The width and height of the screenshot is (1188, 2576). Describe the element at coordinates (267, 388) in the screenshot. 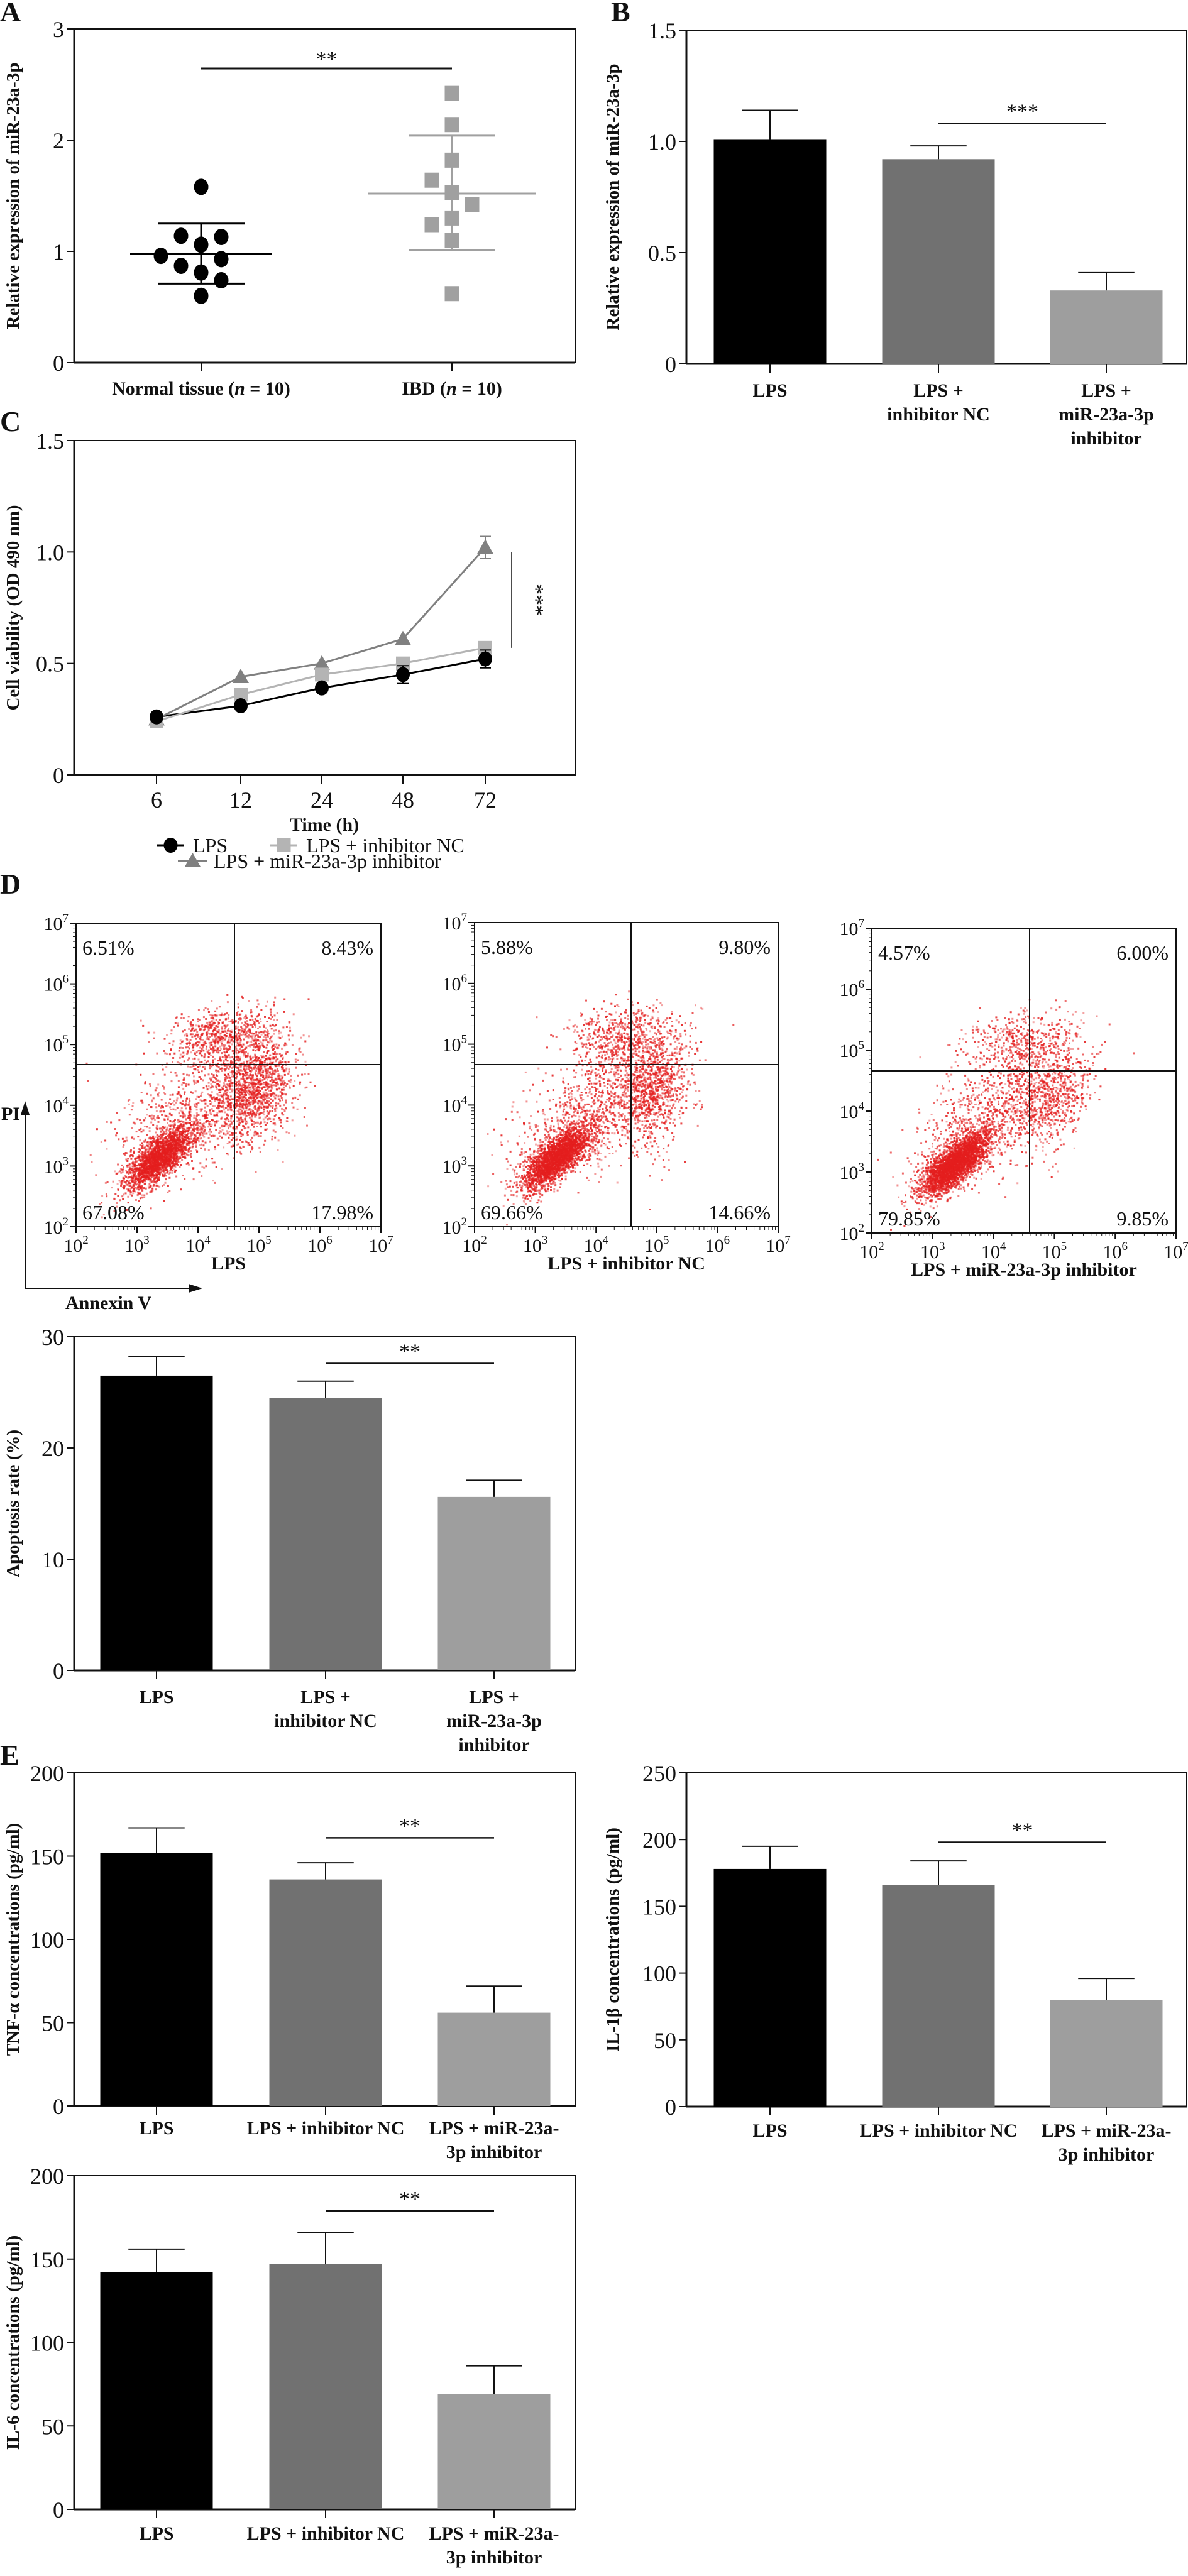

I see `category-rest: = 10)` at that location.